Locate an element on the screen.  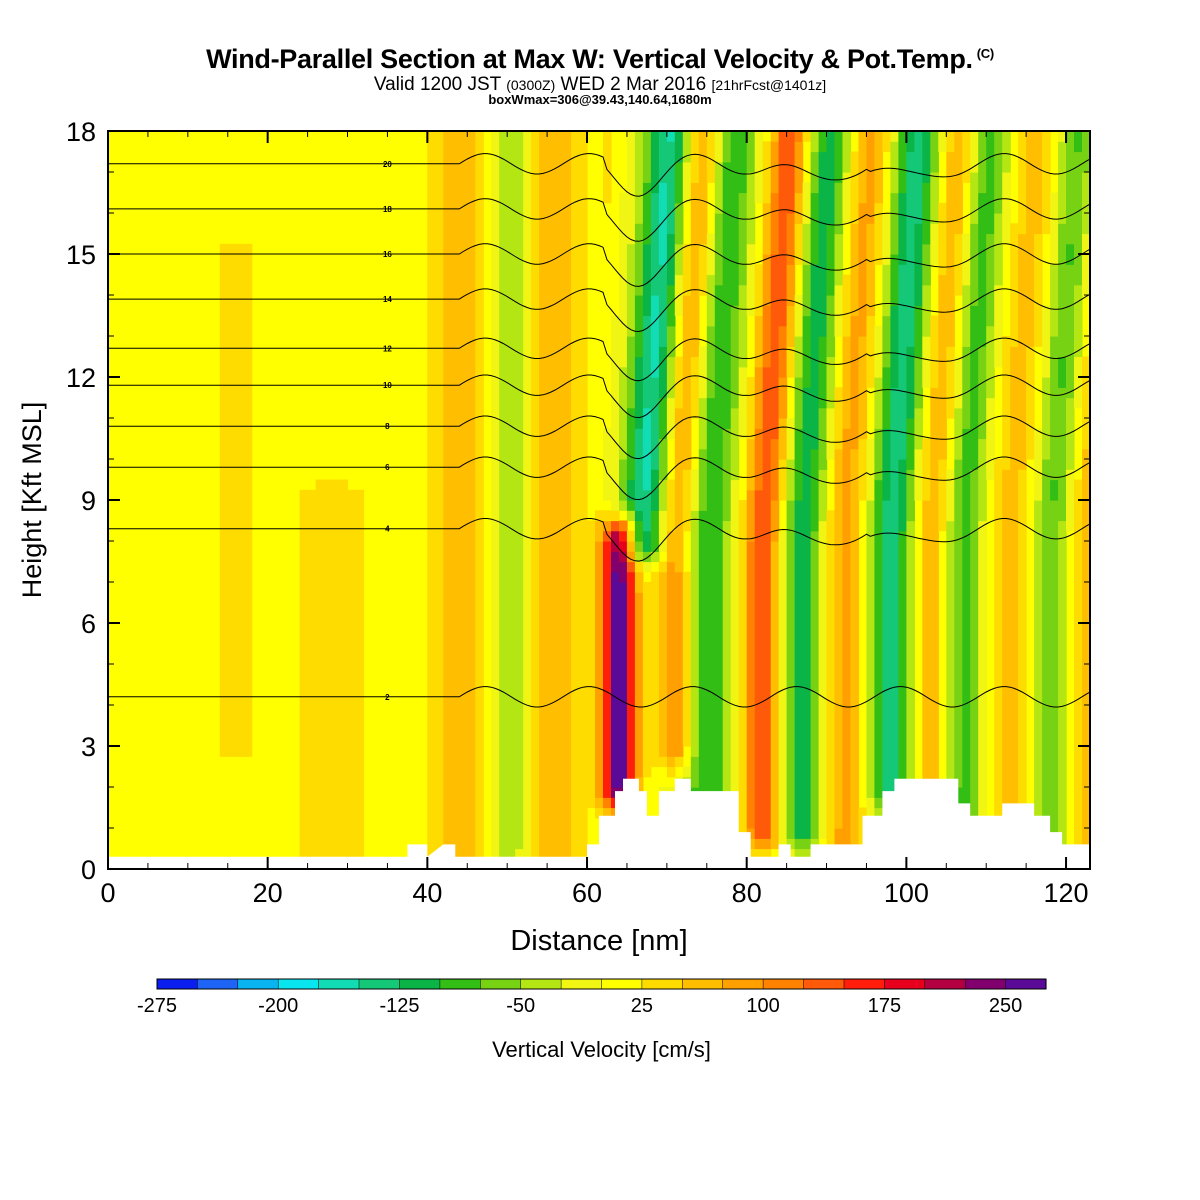
theta-contour-label: 4 is located at coordinates (387, 529).